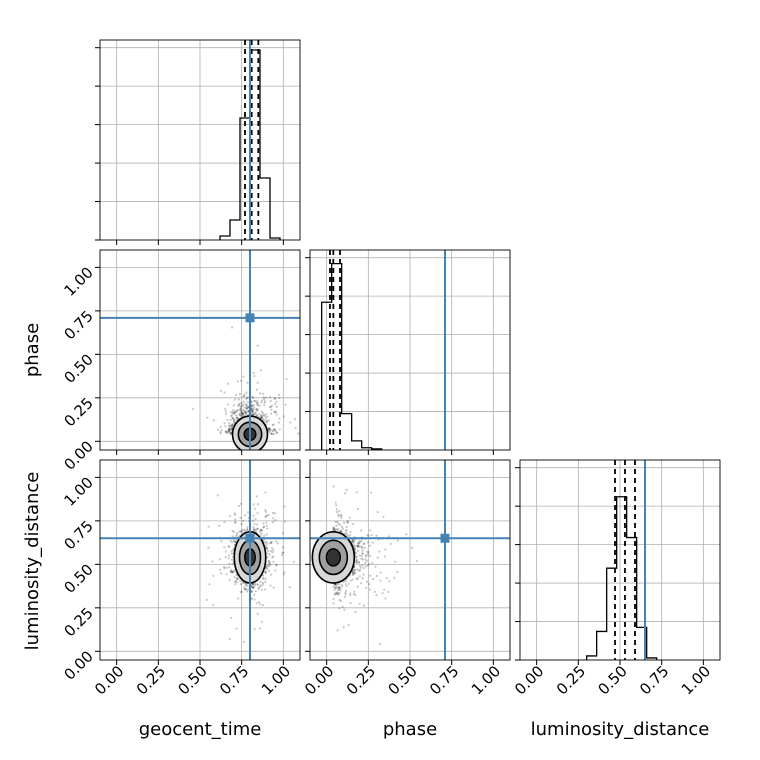  Describe the element at coordinates (78, 578) in the screenshot. I see `y-tick-label: 0.50` at that location.